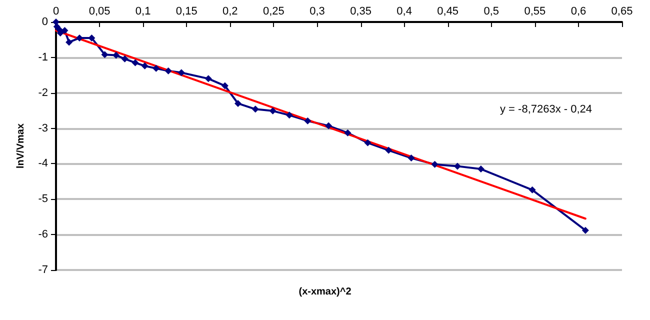  Describe the element at coordinates (448, 12) in the screenshot. I see `x-tick-label: 0,45` at that location.